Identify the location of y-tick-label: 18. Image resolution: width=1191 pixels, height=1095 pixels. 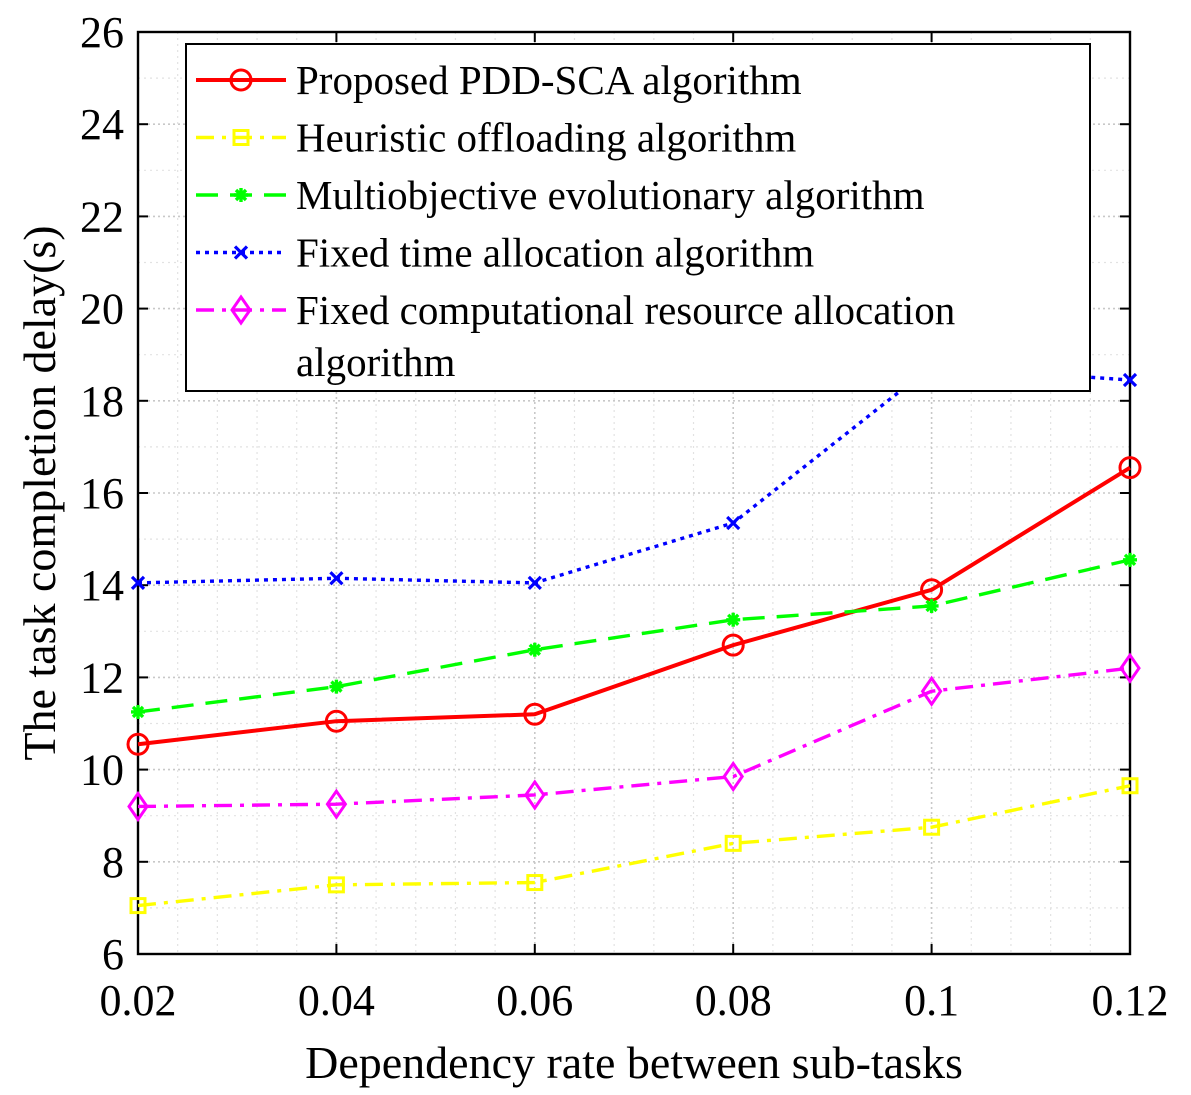
(102, 401).